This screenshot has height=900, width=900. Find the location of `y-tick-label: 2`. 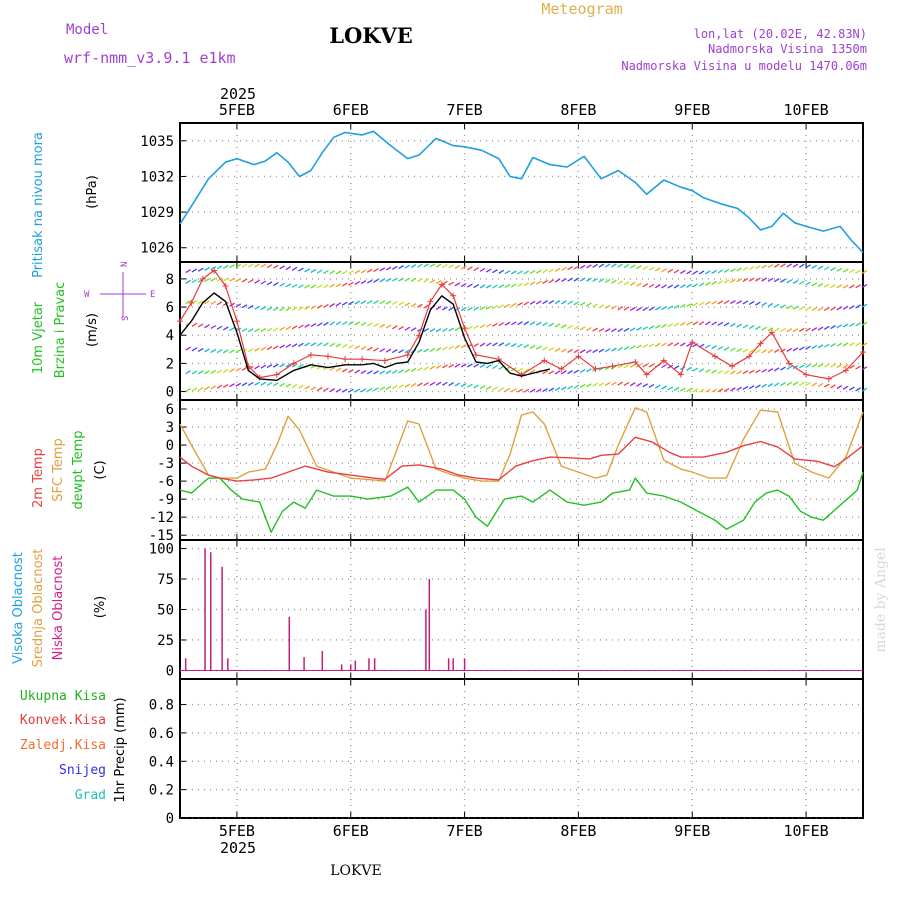

y-tick-label: 2 is located at coordinates (170, 364).